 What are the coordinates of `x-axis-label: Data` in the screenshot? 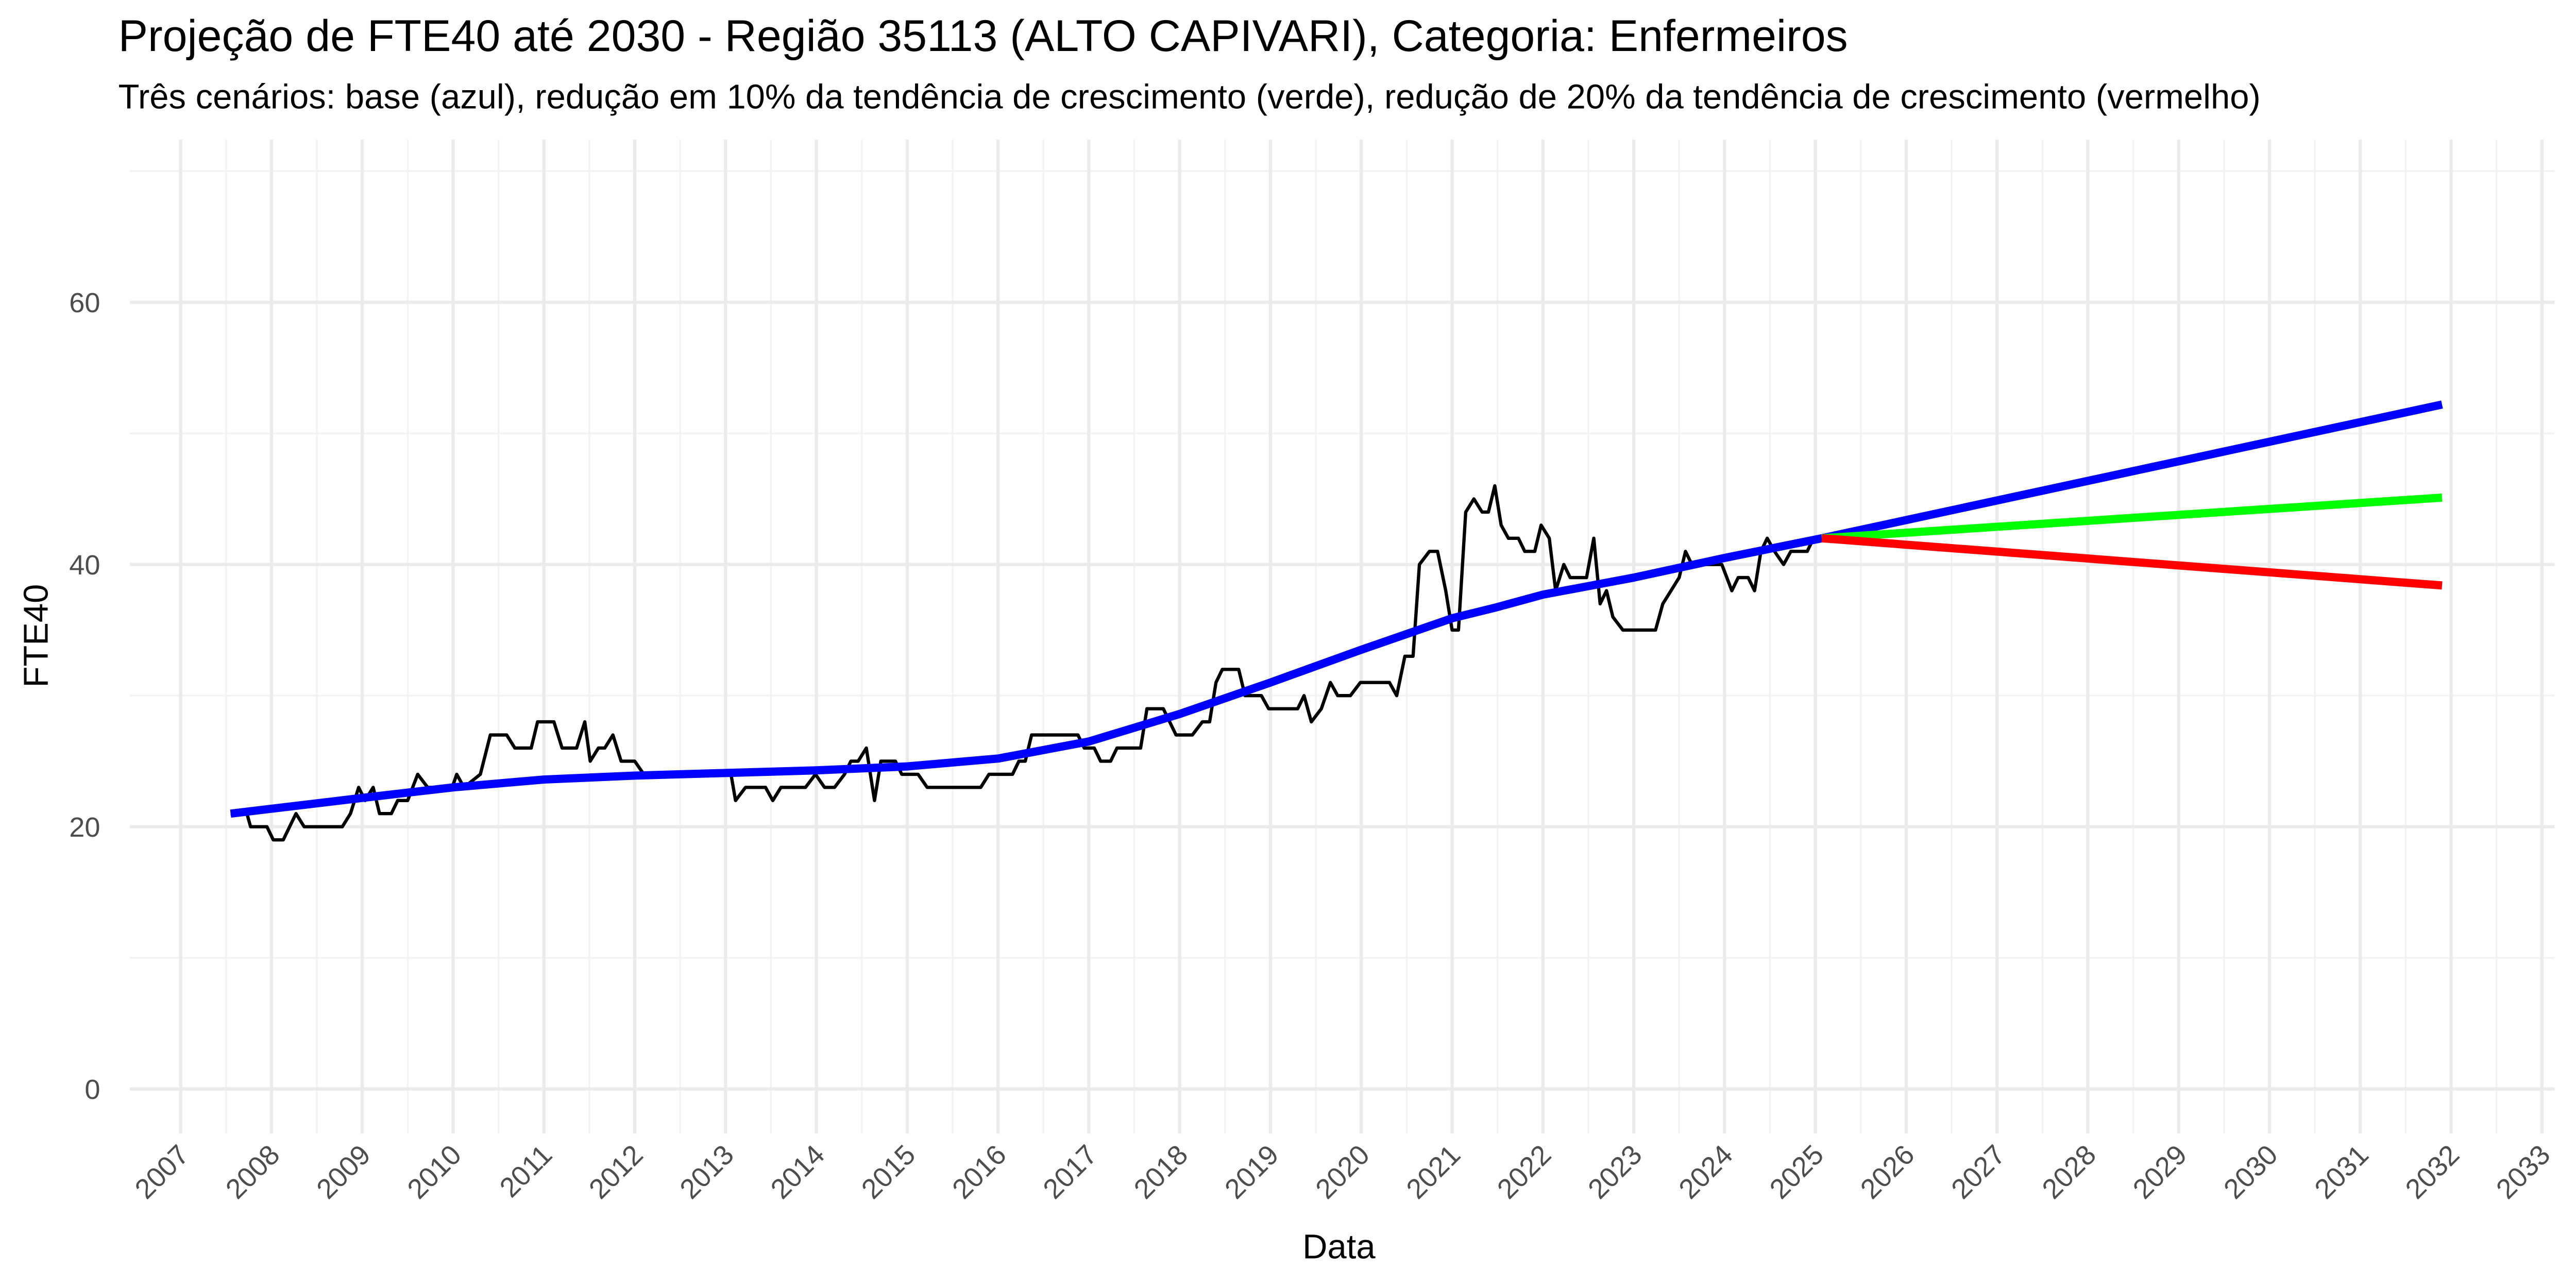 It's located at (1339, 1247).